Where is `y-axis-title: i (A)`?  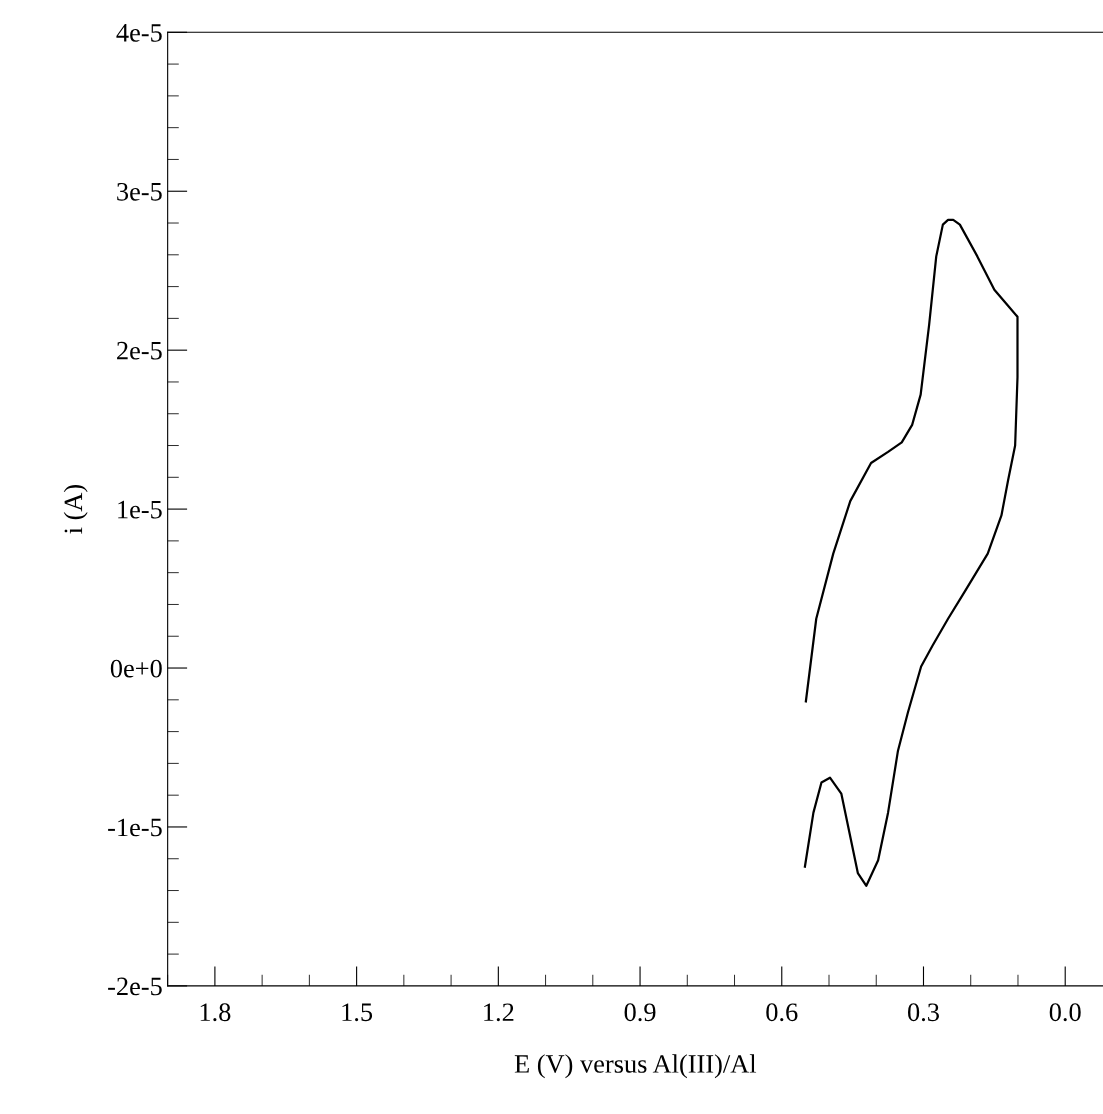
y-axis-title: i (A) is located at coordinates (75, 509).